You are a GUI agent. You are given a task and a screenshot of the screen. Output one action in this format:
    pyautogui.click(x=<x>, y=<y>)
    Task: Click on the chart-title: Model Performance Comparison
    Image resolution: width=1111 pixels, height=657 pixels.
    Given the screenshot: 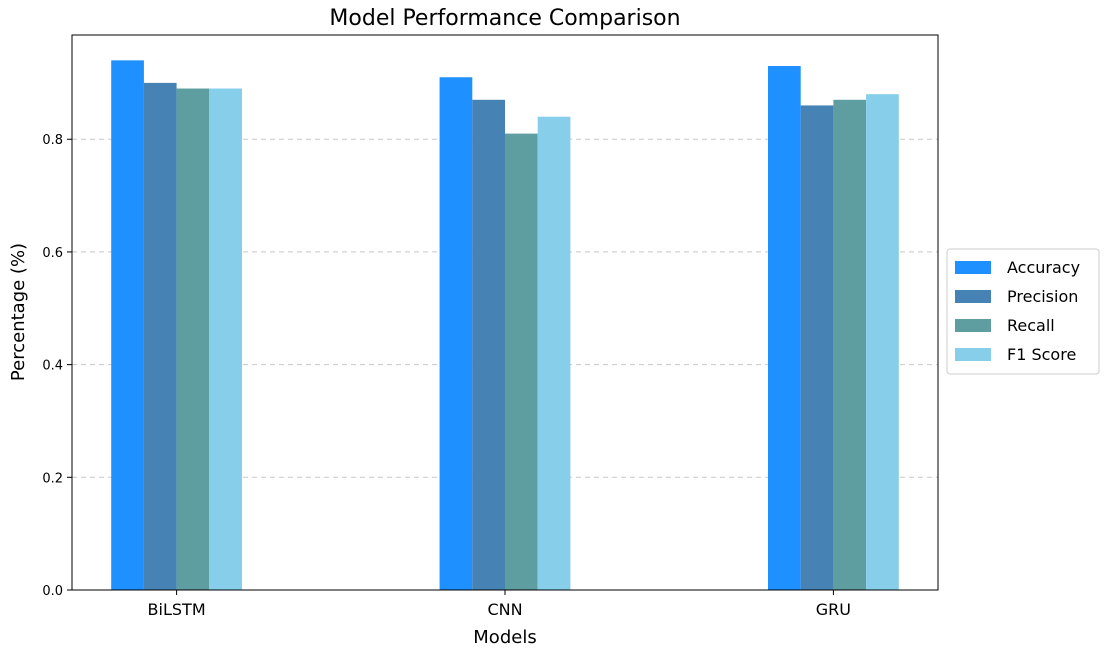 What is the action you would take?
    pyautogui.click(x=504, y=18)
    